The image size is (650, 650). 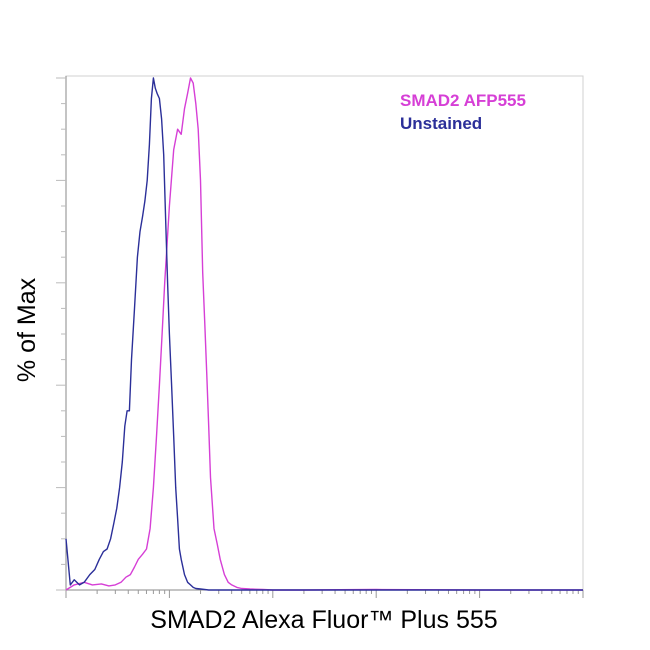 I want to click on legend-entry-unstained: Unstained, so click(x=441, y=123).